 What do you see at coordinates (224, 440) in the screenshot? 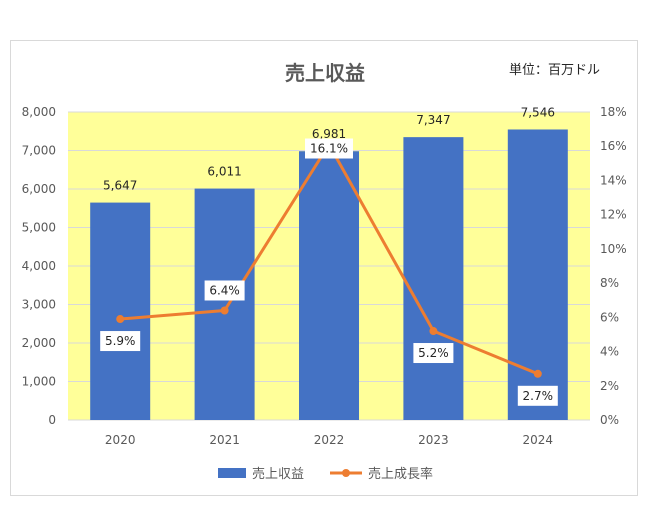
I see `x-tick-label: 2021` at bounding box center [224, 440].